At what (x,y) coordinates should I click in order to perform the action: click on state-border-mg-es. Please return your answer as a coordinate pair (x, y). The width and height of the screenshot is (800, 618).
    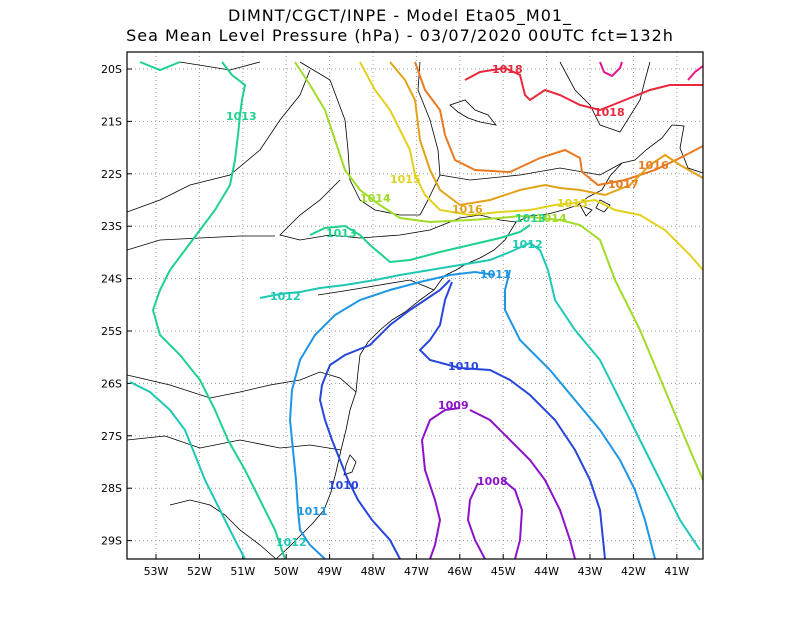
    Looking at the image, I should click on (605, 97).